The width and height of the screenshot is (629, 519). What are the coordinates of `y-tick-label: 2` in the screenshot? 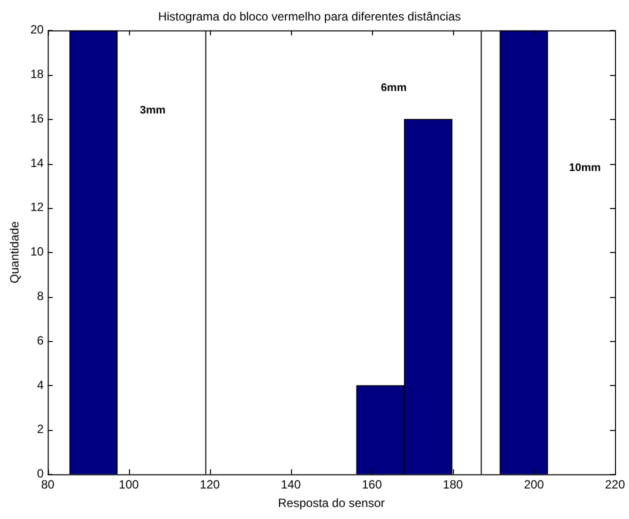 It's located at (40, 429).